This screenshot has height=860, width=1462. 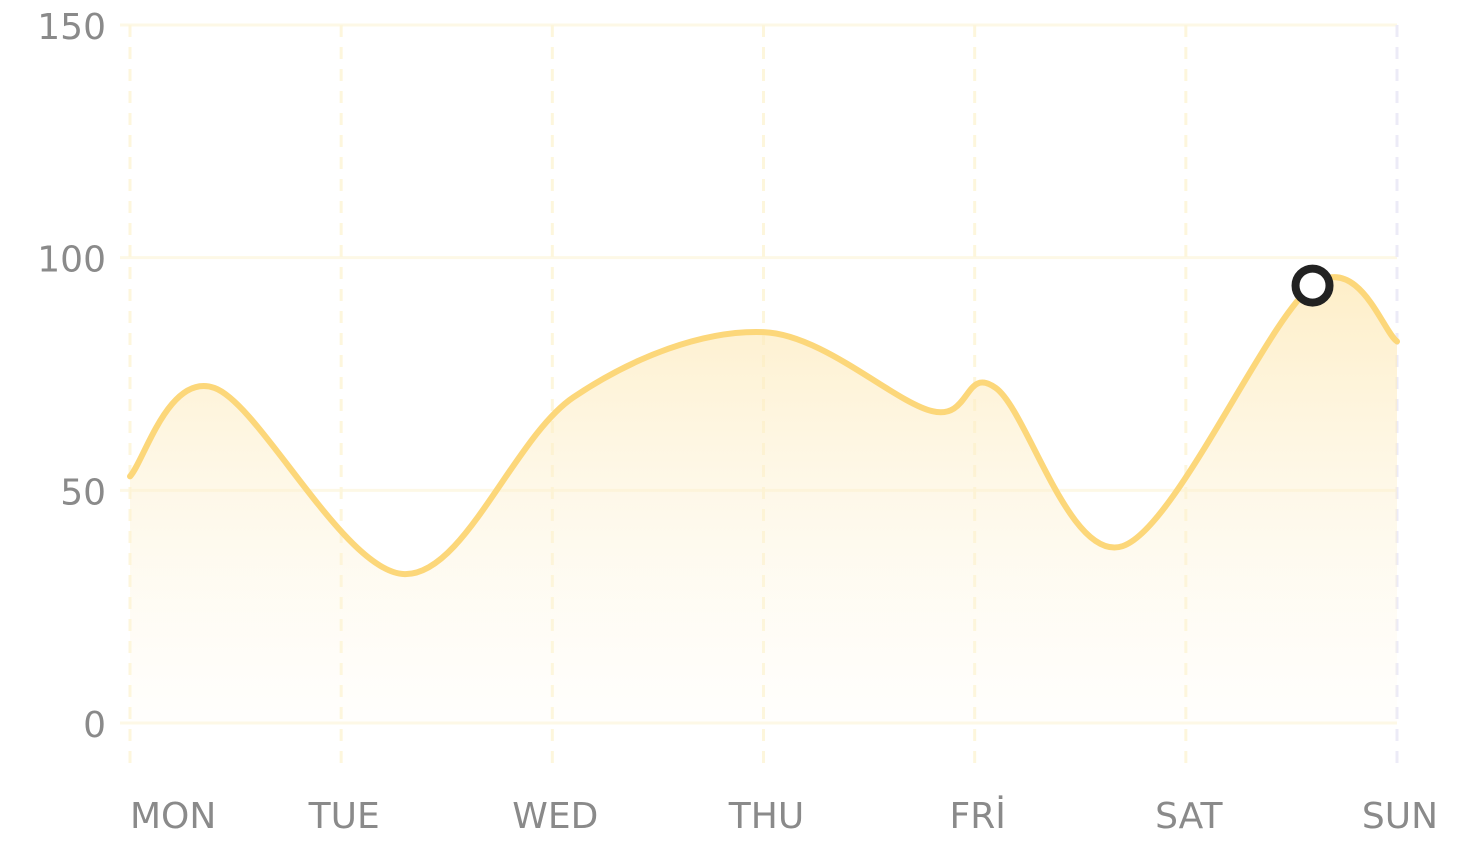 I want to click on x-tick-label: SAT, so click(x=1189, y=816).